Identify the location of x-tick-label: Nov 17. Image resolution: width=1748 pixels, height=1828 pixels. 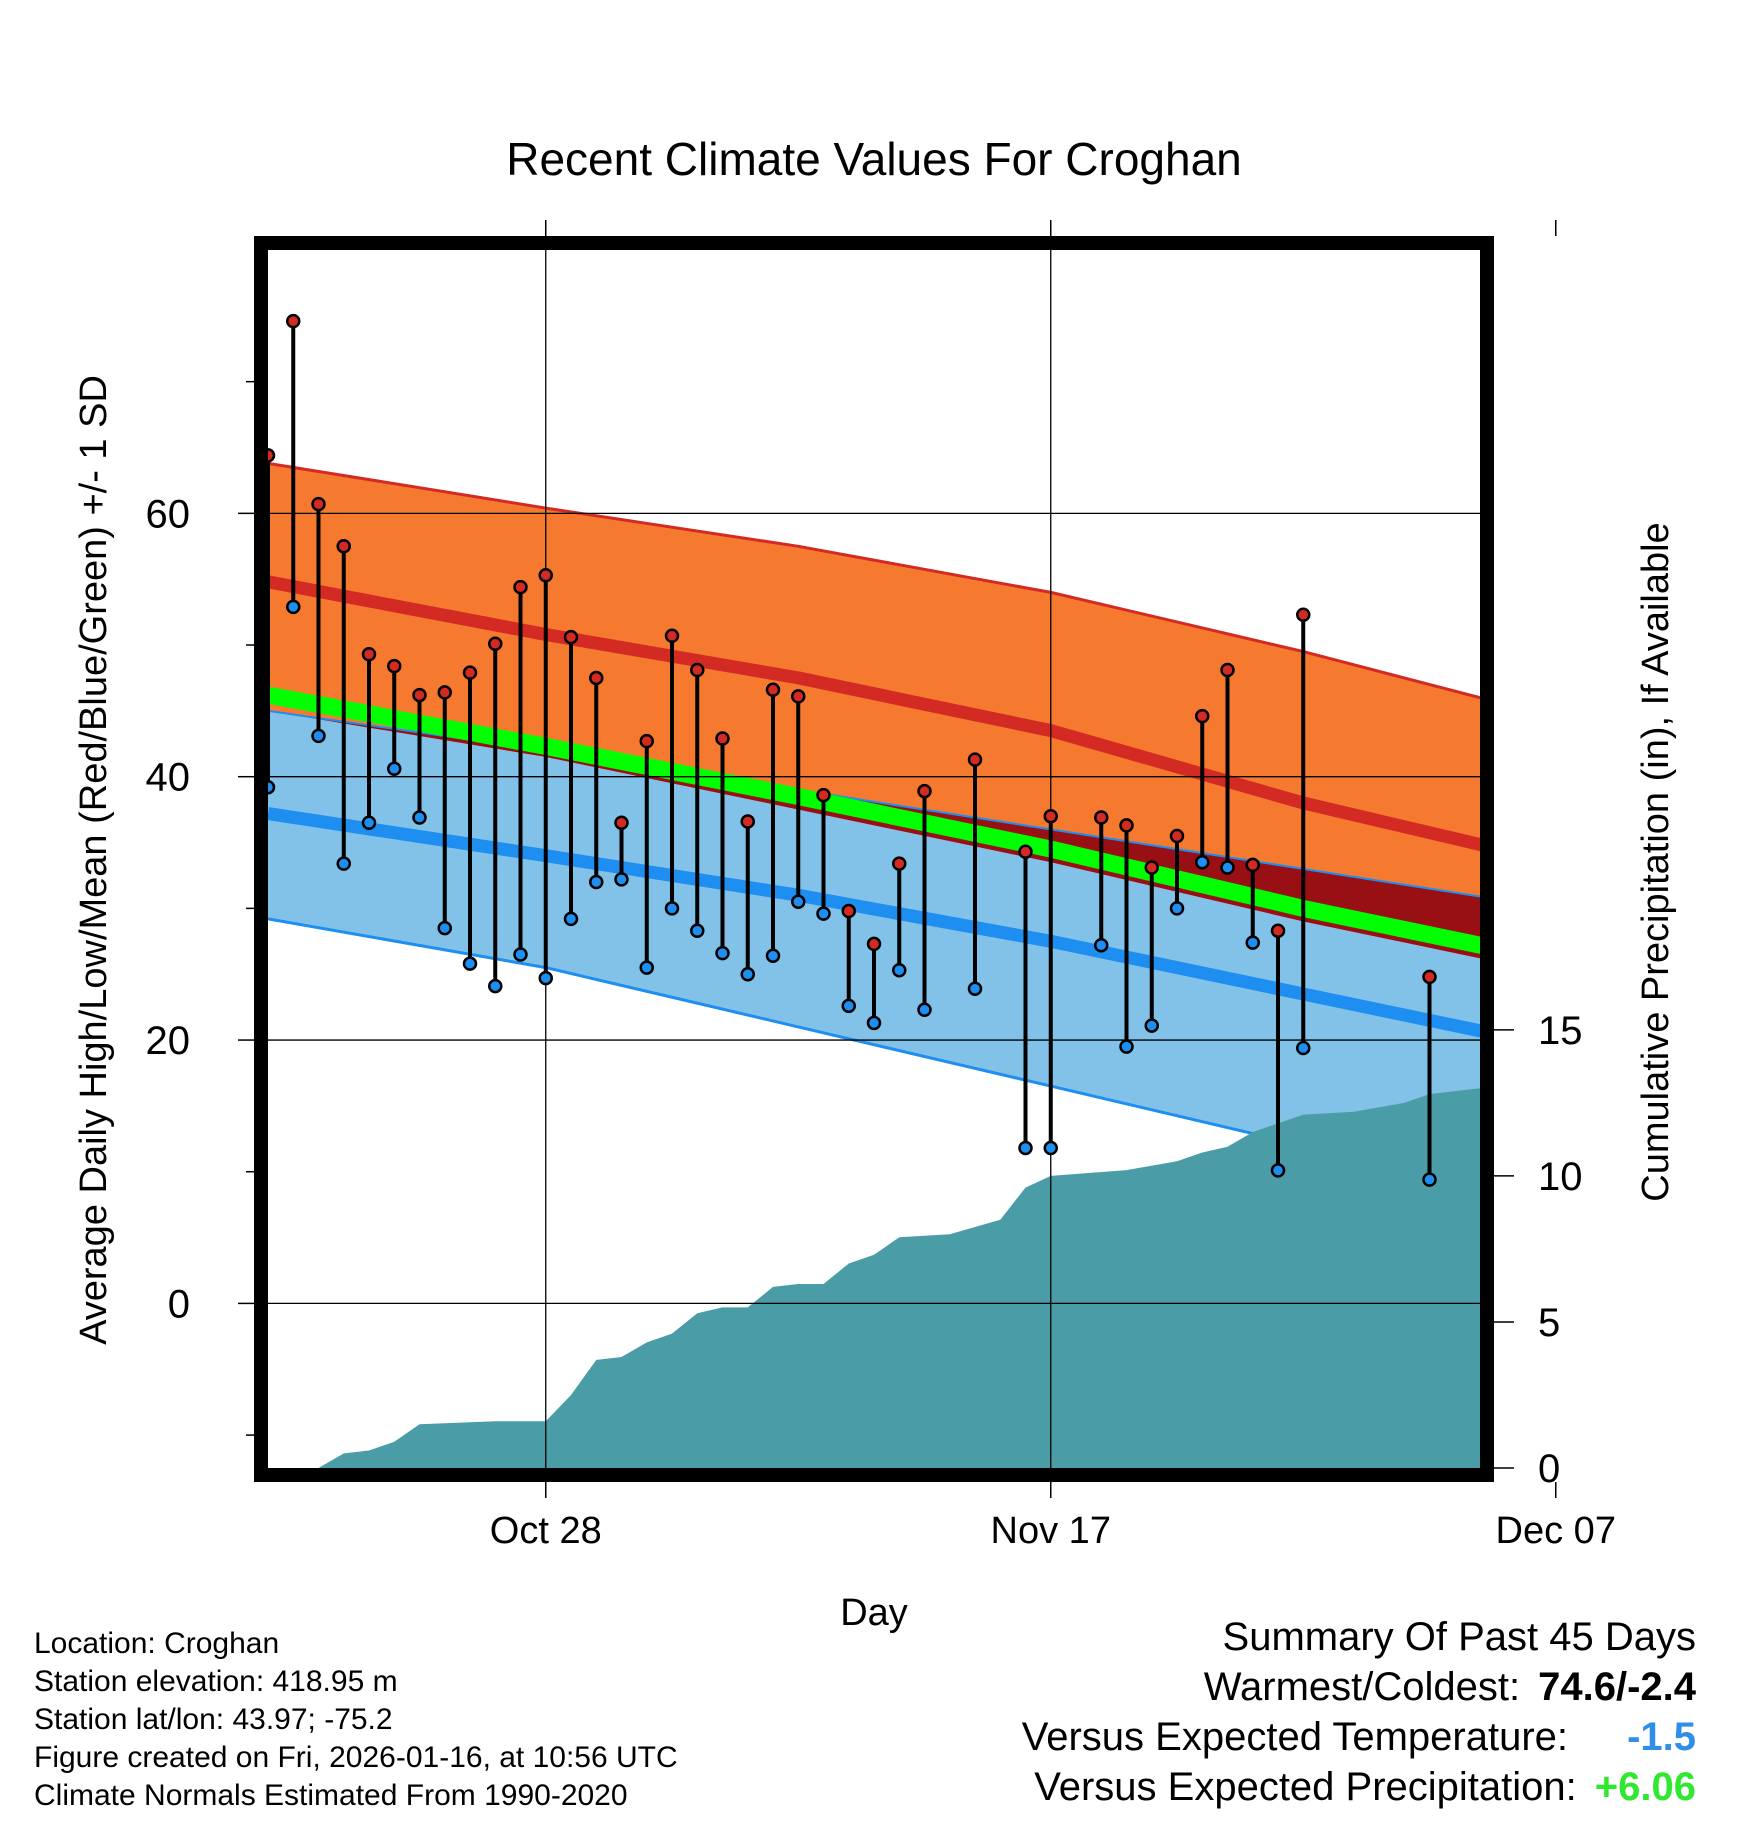
(1051, 1531).